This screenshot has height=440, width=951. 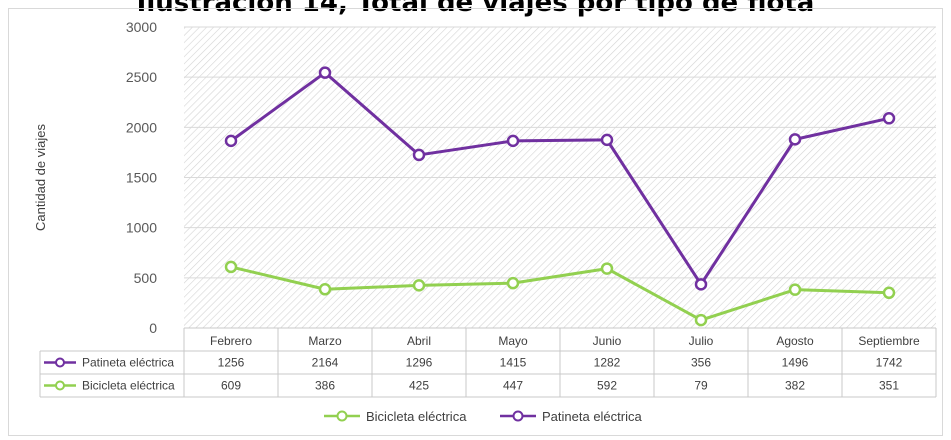 I want to click on table-cell: 386, so click(x=325, y=386).